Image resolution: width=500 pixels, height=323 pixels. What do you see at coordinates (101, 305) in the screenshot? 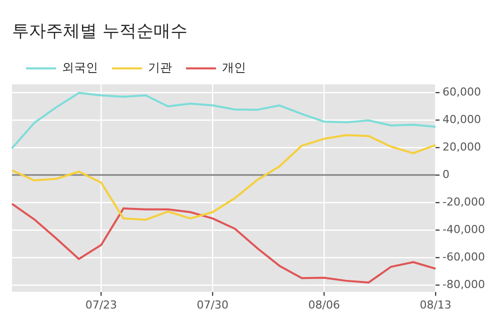
I see `x-tick-label: 07/23` at bounding box center [101, 305].